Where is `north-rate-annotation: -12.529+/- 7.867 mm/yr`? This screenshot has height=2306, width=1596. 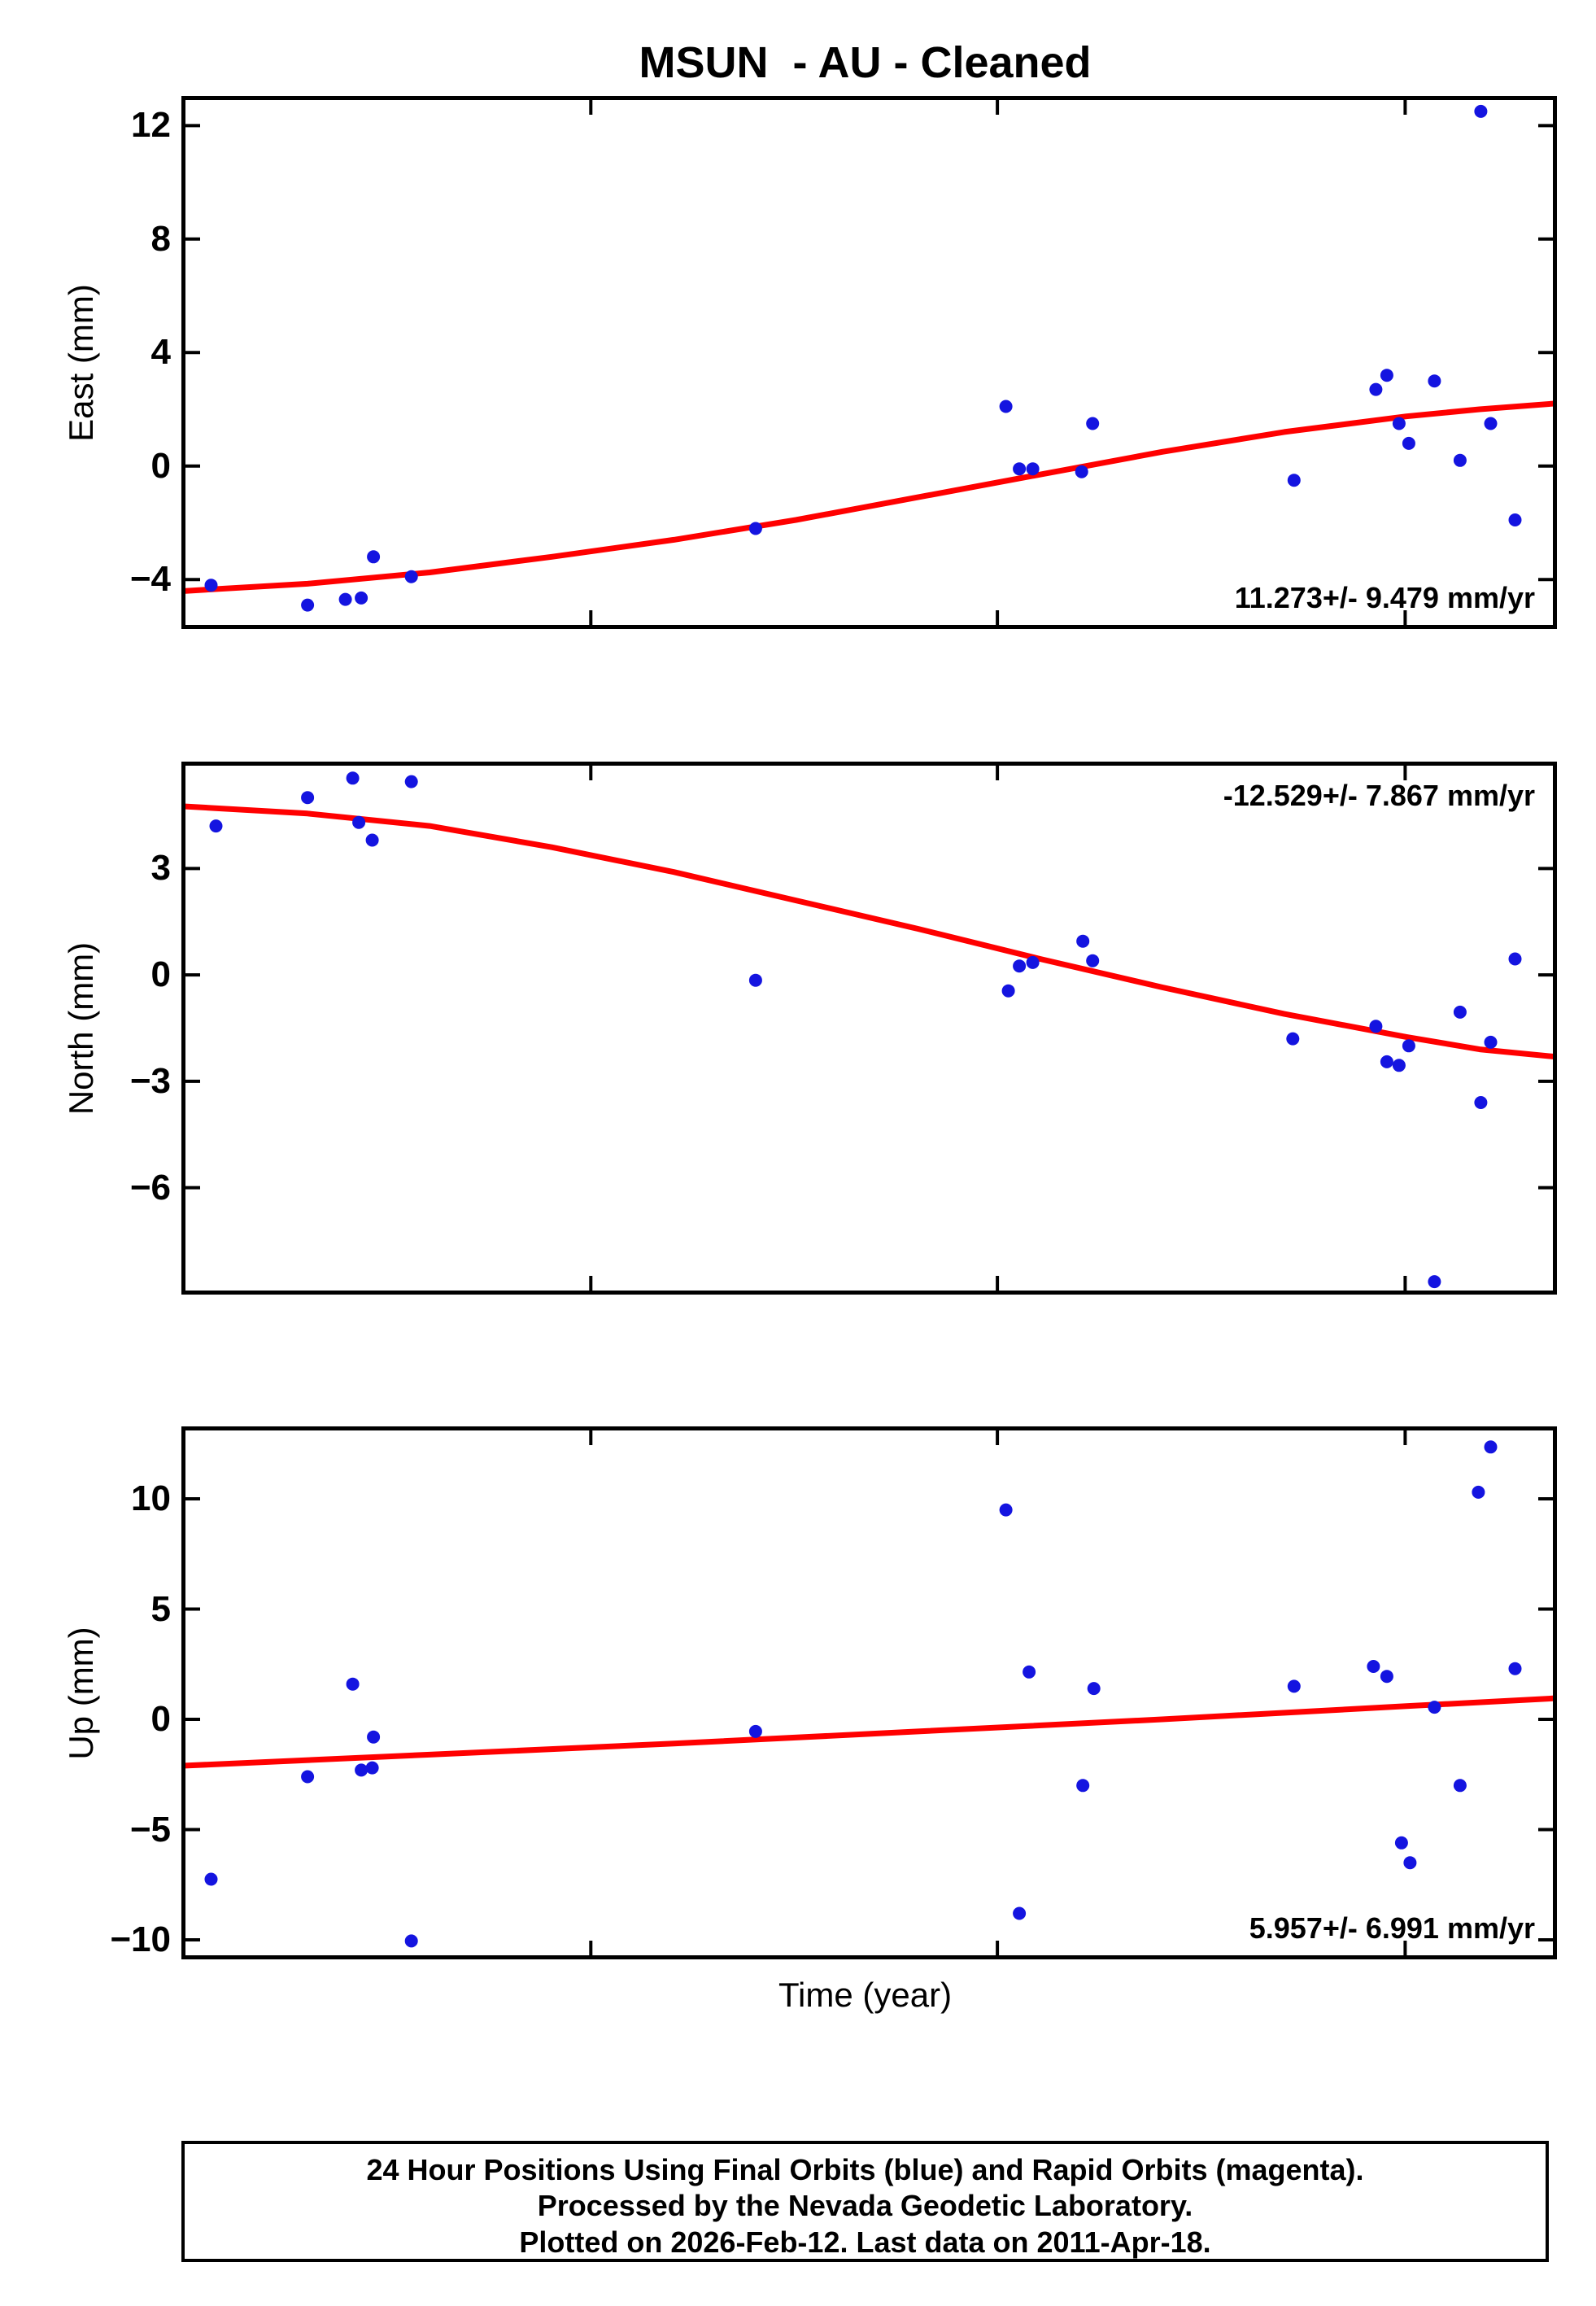 north-rate-annotation: -12.529+/- 7.867 mm/yr is located at coordinates (1379, 795).